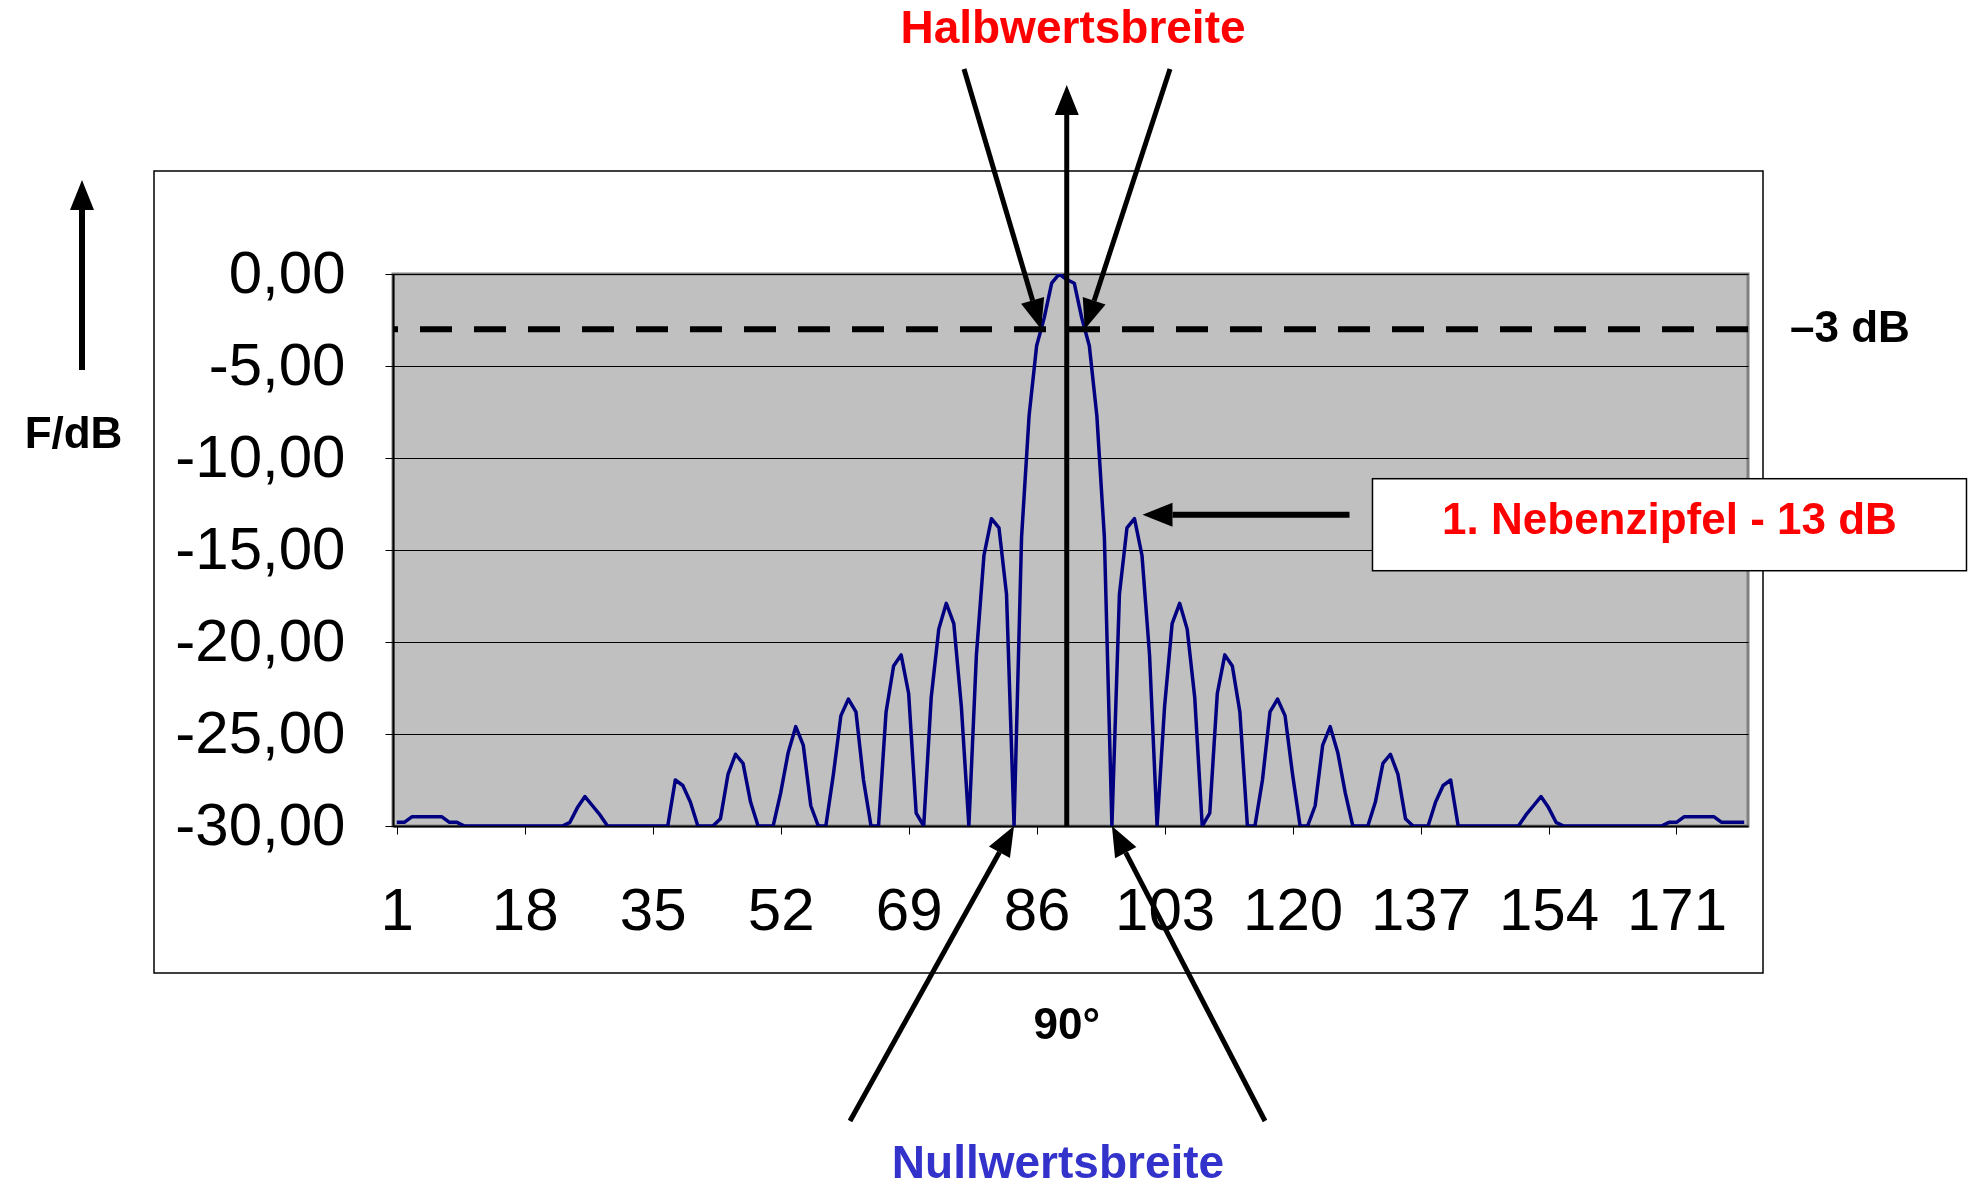  I want to click on y-tick-label: -20,00, so click(260, 640).